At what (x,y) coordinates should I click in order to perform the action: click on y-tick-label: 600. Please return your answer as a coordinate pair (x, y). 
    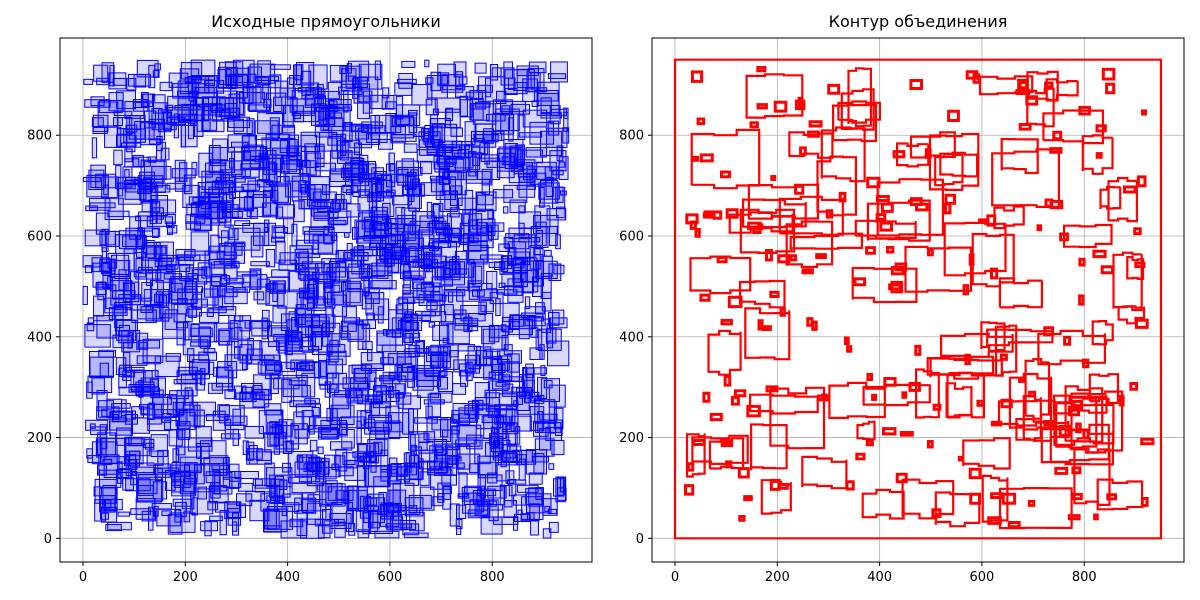
    Looking at the image, I should click on (631, 237).